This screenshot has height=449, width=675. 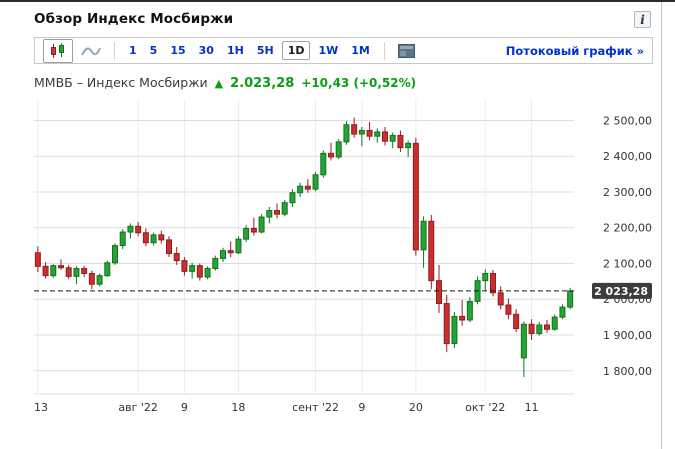 I want to click on x-axis-label: 20, so click(x=416, y=407).